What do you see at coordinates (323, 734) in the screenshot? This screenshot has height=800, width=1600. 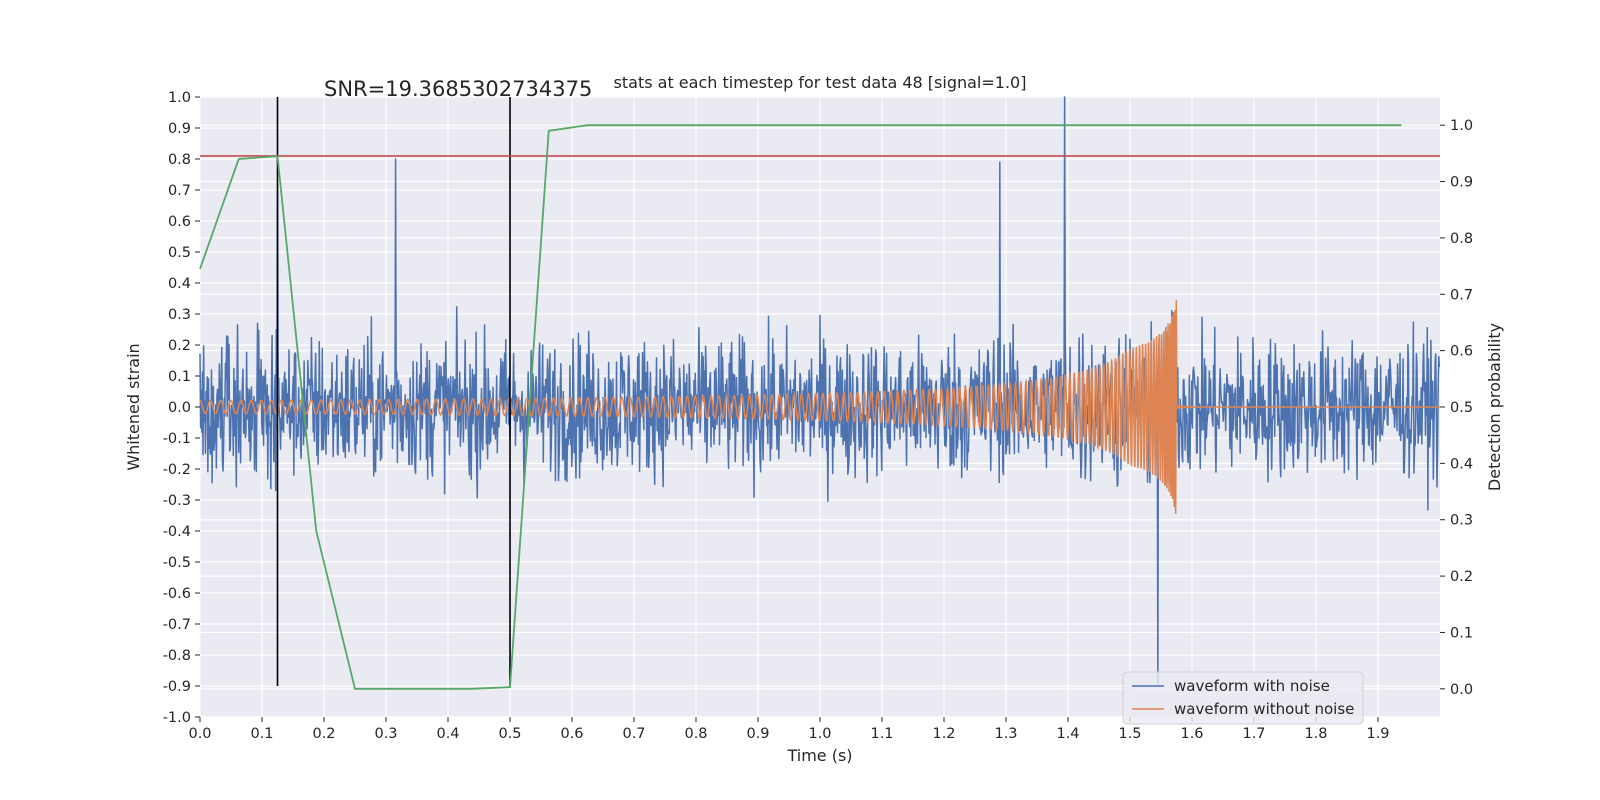 I see `x-tick-label: 0.2` at bounding box center [323, 734].